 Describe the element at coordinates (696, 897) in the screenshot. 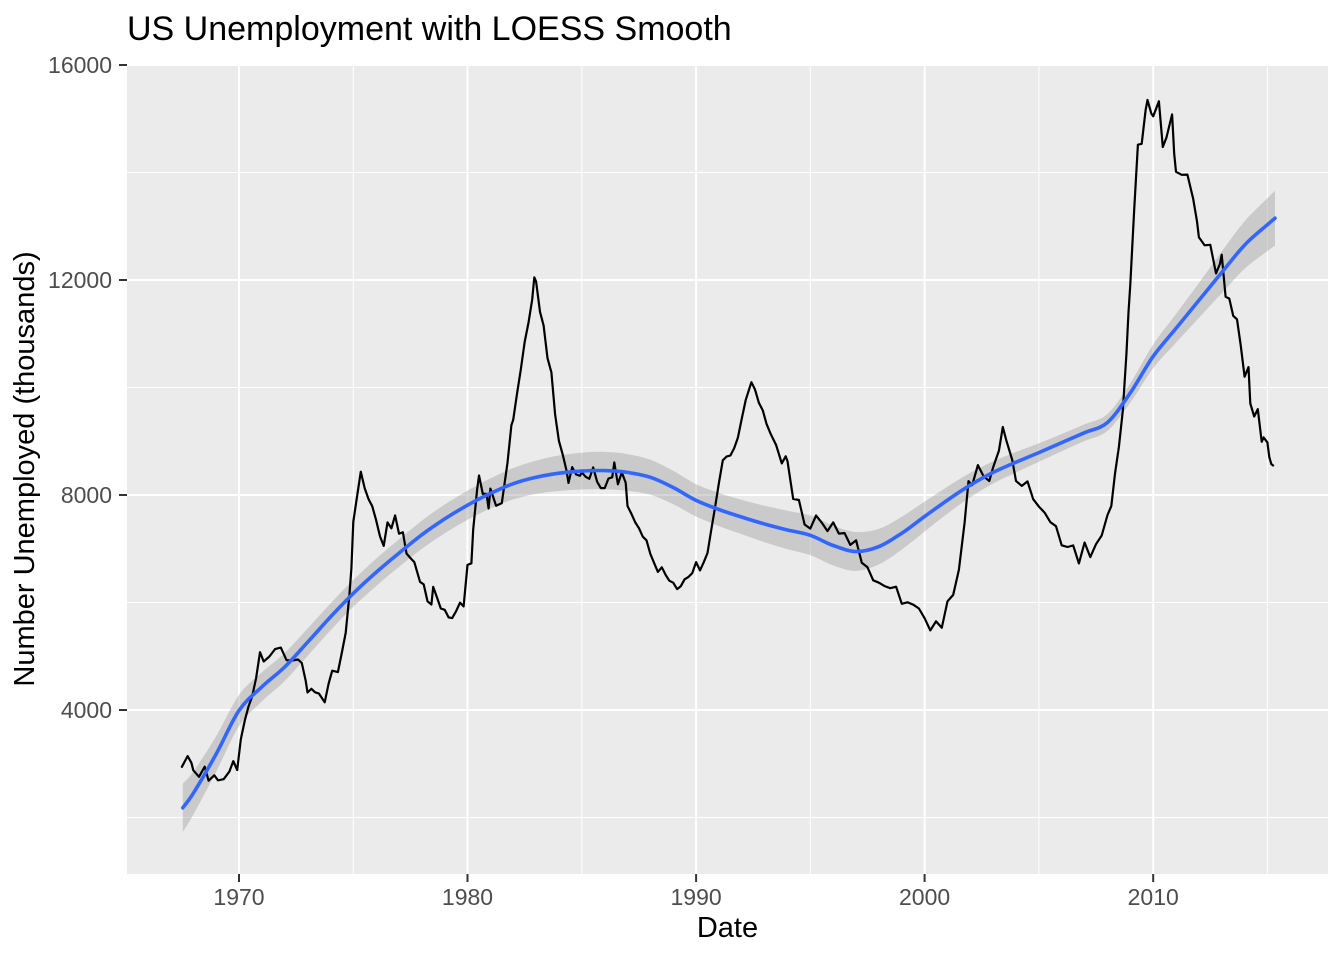

I see `x-tick-label: 1990` at that location.